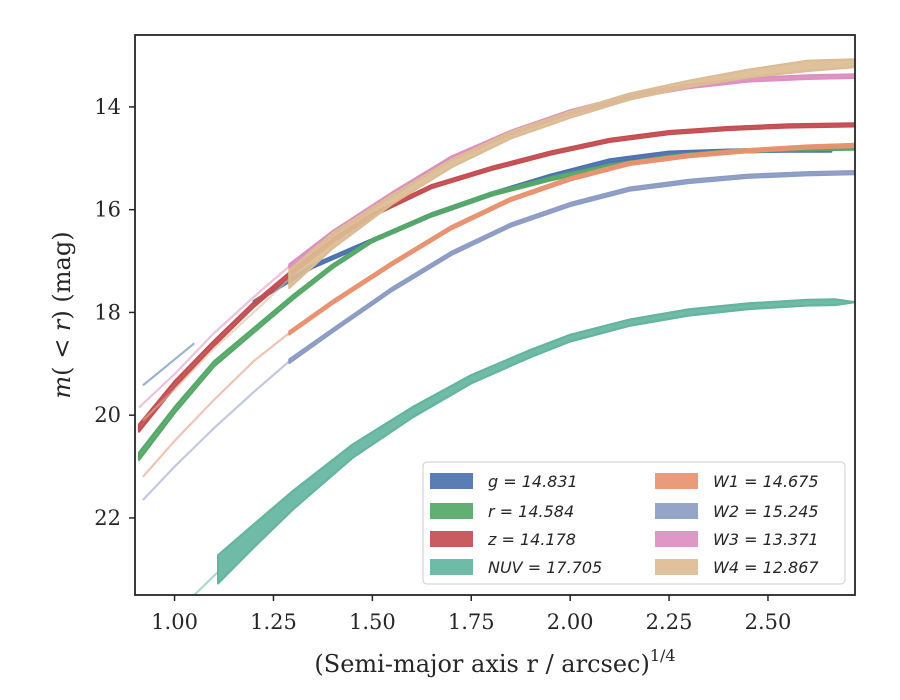 The width and height of the screenshot is (900, 700). What do you see at coordinates (531, 511) in the screenshot?
I see `legend-label-r: r = 14.584` at bounding box center [531, 511].